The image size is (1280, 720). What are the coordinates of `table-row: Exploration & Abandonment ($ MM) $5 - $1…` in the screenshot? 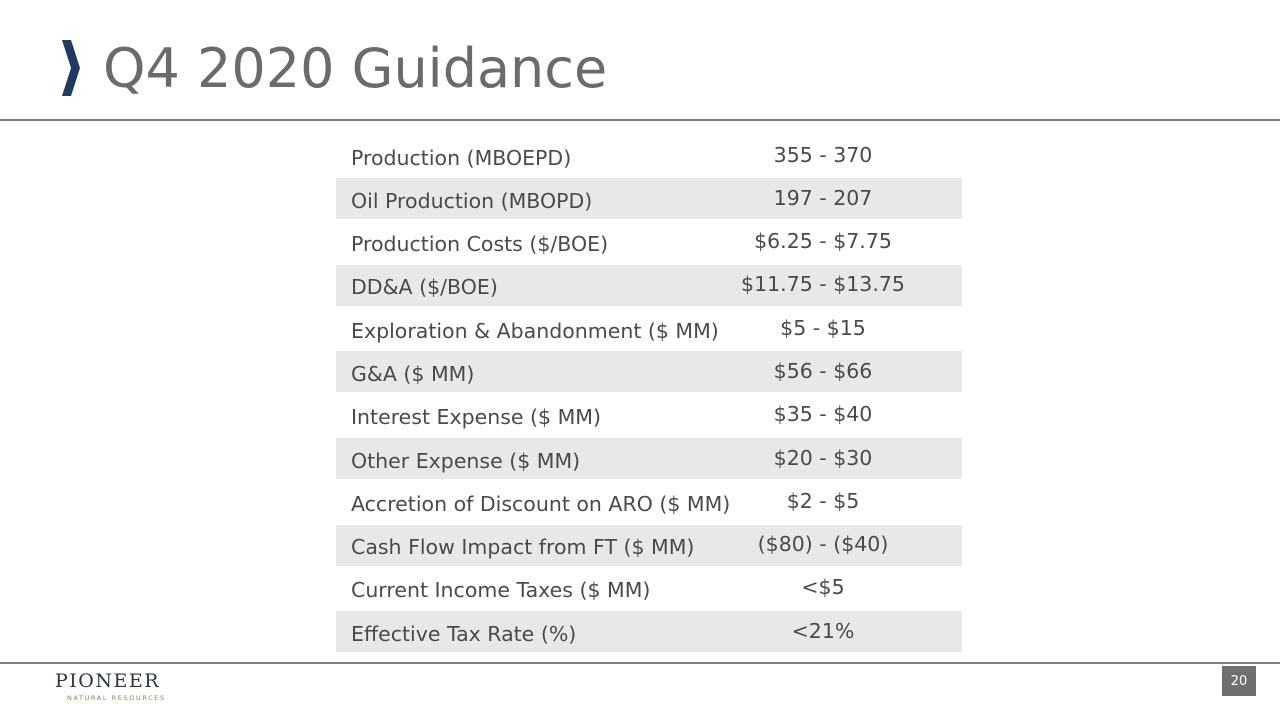 It's located at (649, 328).